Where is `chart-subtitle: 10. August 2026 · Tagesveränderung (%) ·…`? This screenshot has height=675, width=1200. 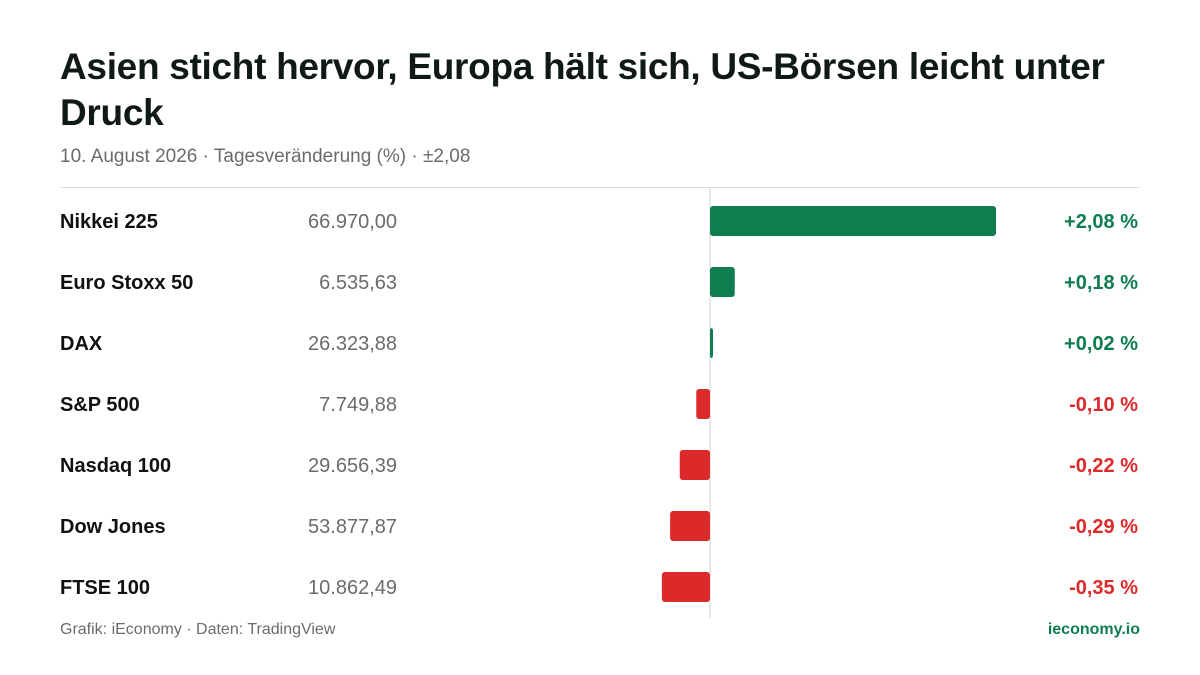 chart-subtitle: 10. August 2026 · Tagesveränderung (%) ·… is located at coordinates (265, 156).